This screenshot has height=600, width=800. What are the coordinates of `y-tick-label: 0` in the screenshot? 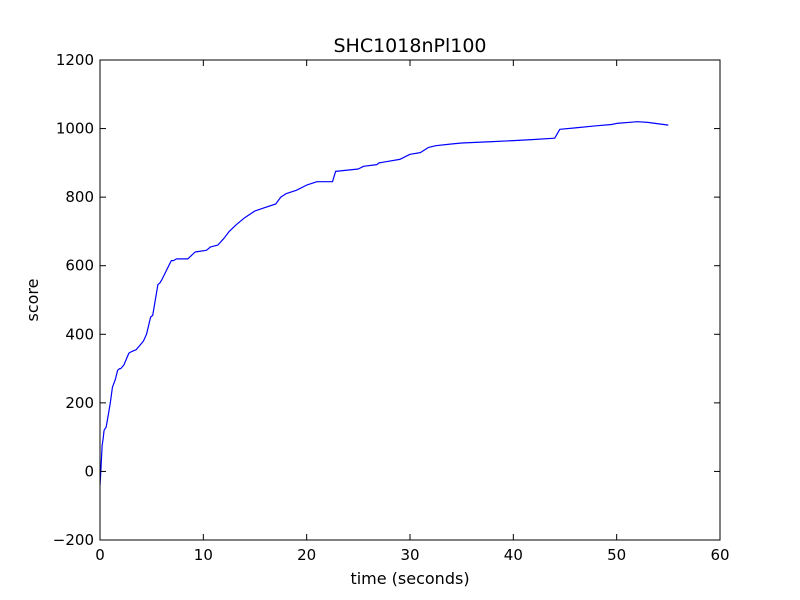 It's located at (89, 471).